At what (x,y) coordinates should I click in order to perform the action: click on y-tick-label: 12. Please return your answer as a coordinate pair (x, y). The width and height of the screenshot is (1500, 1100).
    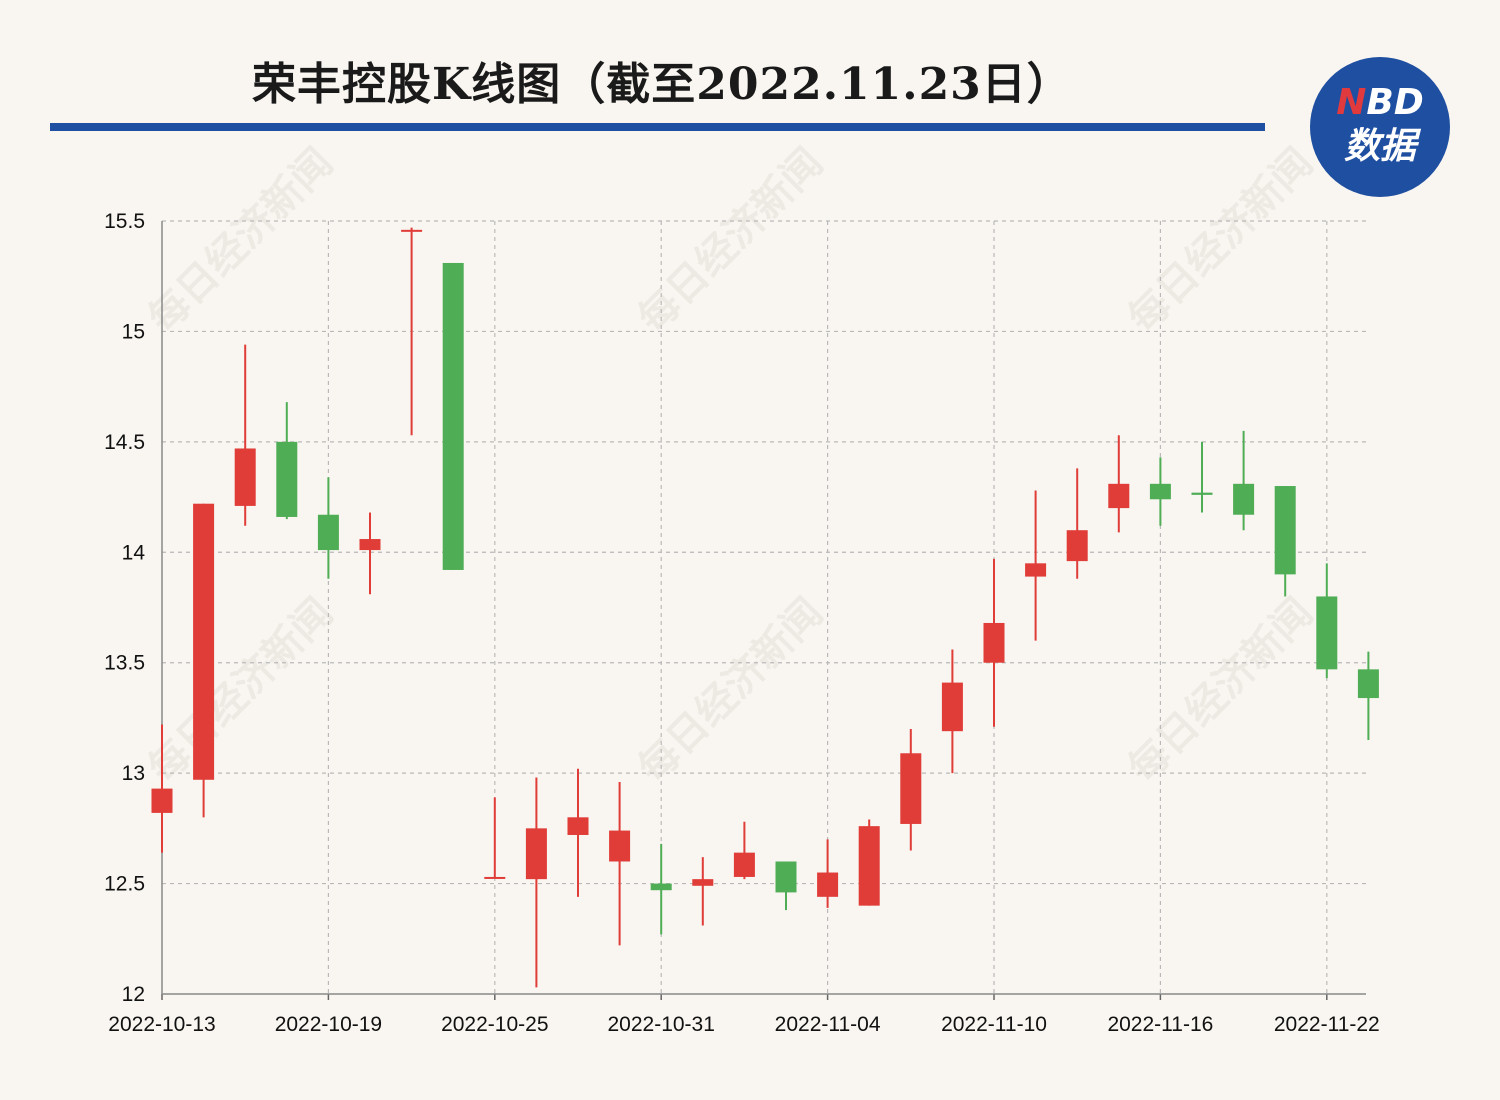
    Looking at the image, I should click on (133, 994).